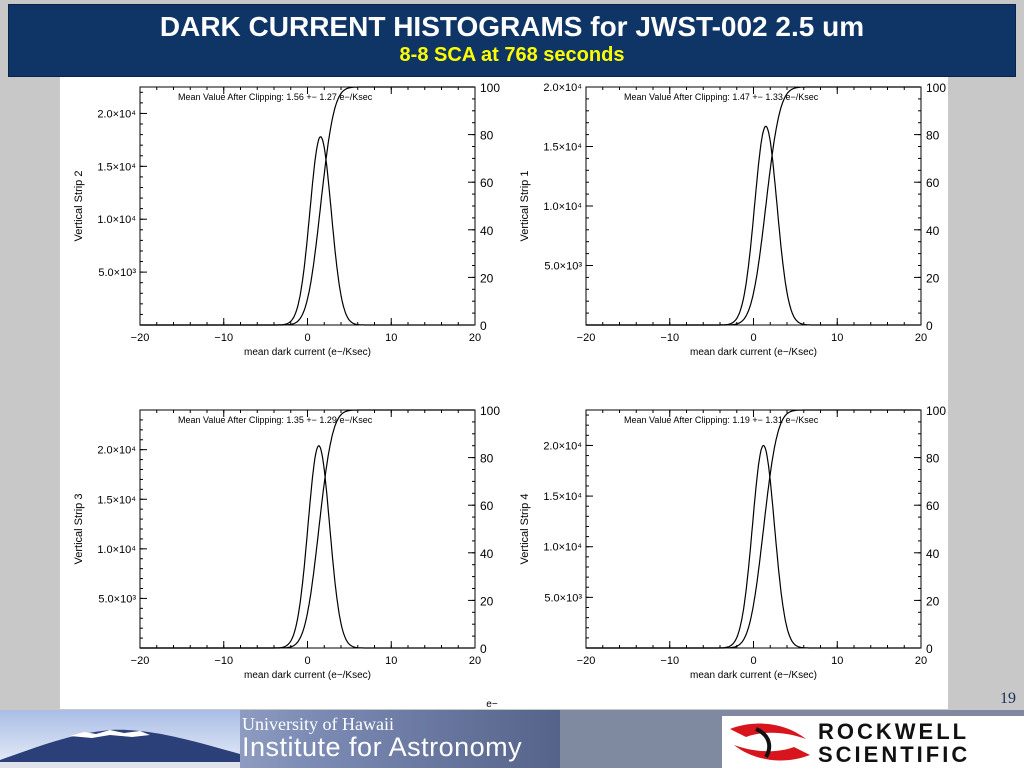 This screenshot has height=768, width=1024. What do you see at coordinates (770, 742) in the screenshot?
I see `rockwell-swoosh-icon` at bounding box center [770, 742].